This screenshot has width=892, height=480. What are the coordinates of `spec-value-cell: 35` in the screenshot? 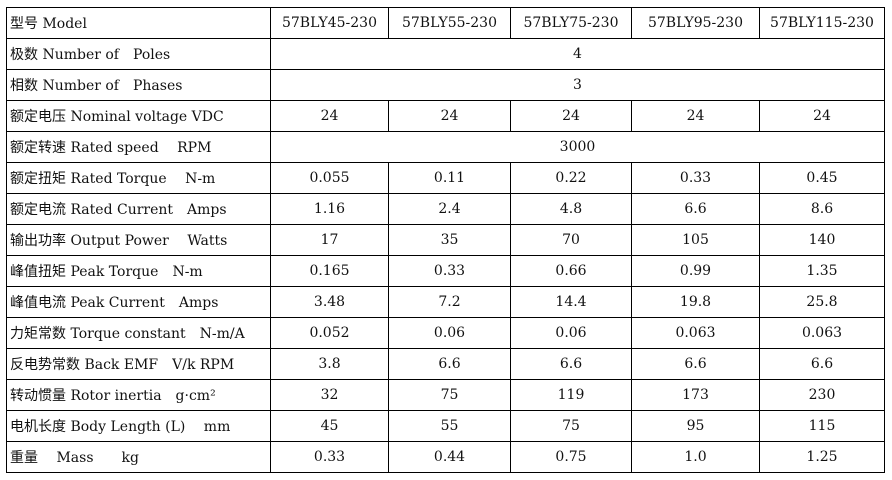 It's located at (449, 240).